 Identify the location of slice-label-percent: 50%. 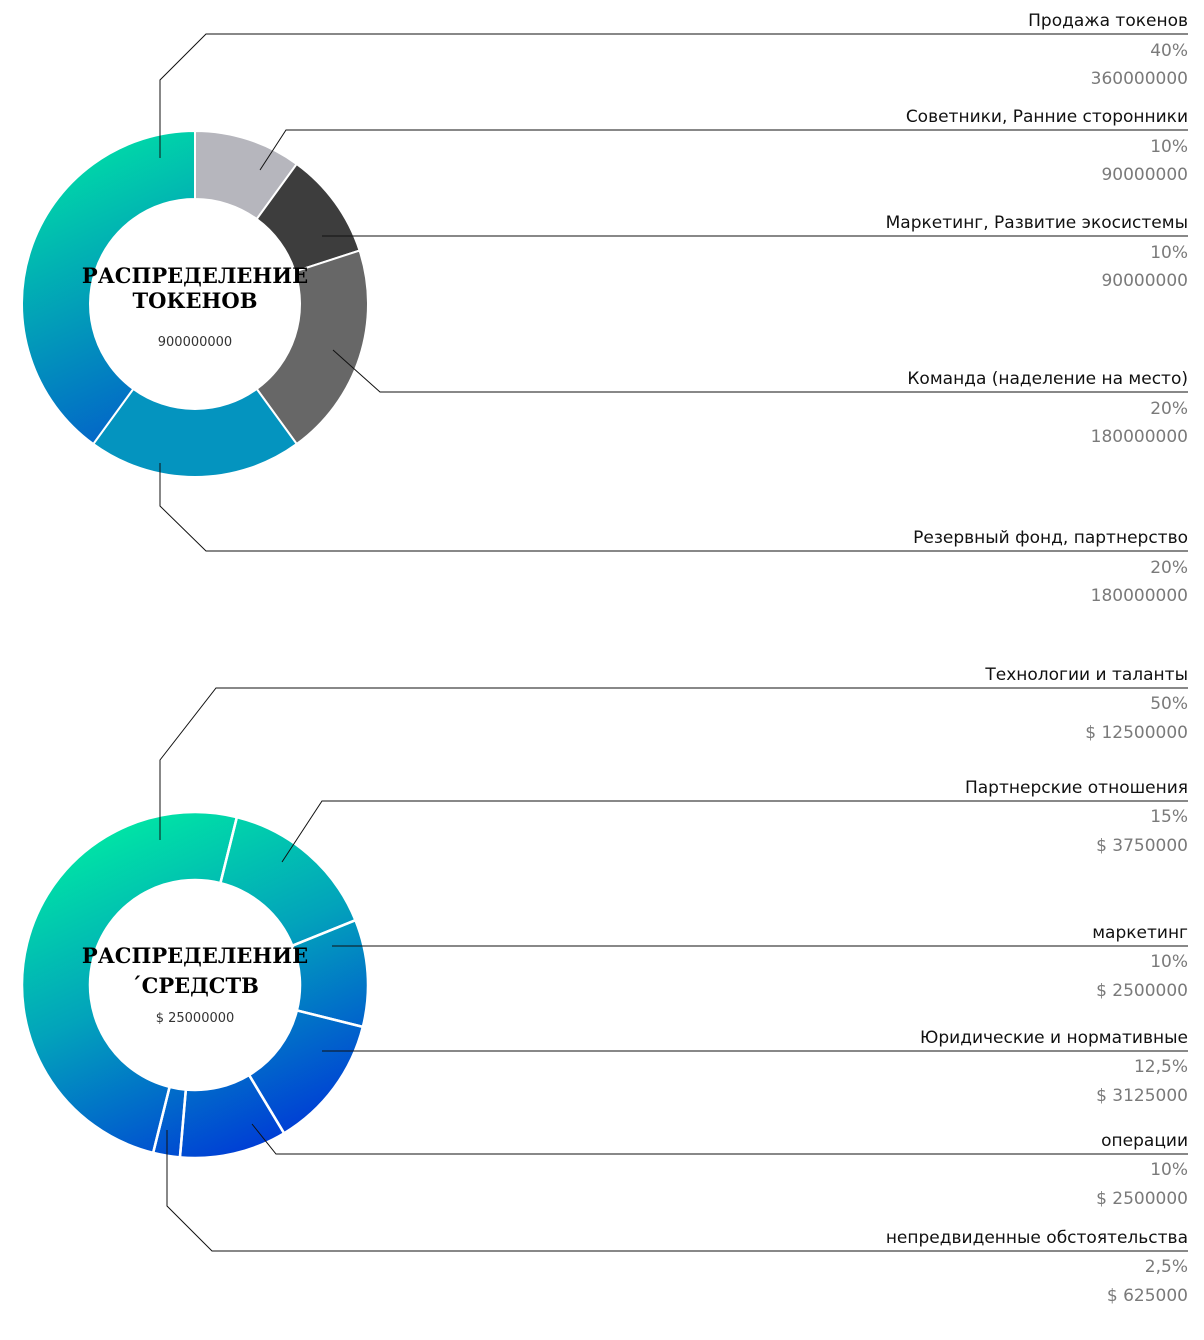
(1169, 704).